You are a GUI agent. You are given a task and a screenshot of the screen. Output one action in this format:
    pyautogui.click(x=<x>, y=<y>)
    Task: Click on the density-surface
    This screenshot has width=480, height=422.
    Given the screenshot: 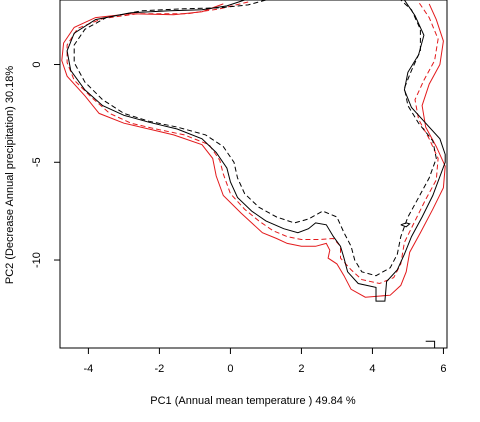 What is the action you would take?
    pyautogui.click(x=241, y=74)
    